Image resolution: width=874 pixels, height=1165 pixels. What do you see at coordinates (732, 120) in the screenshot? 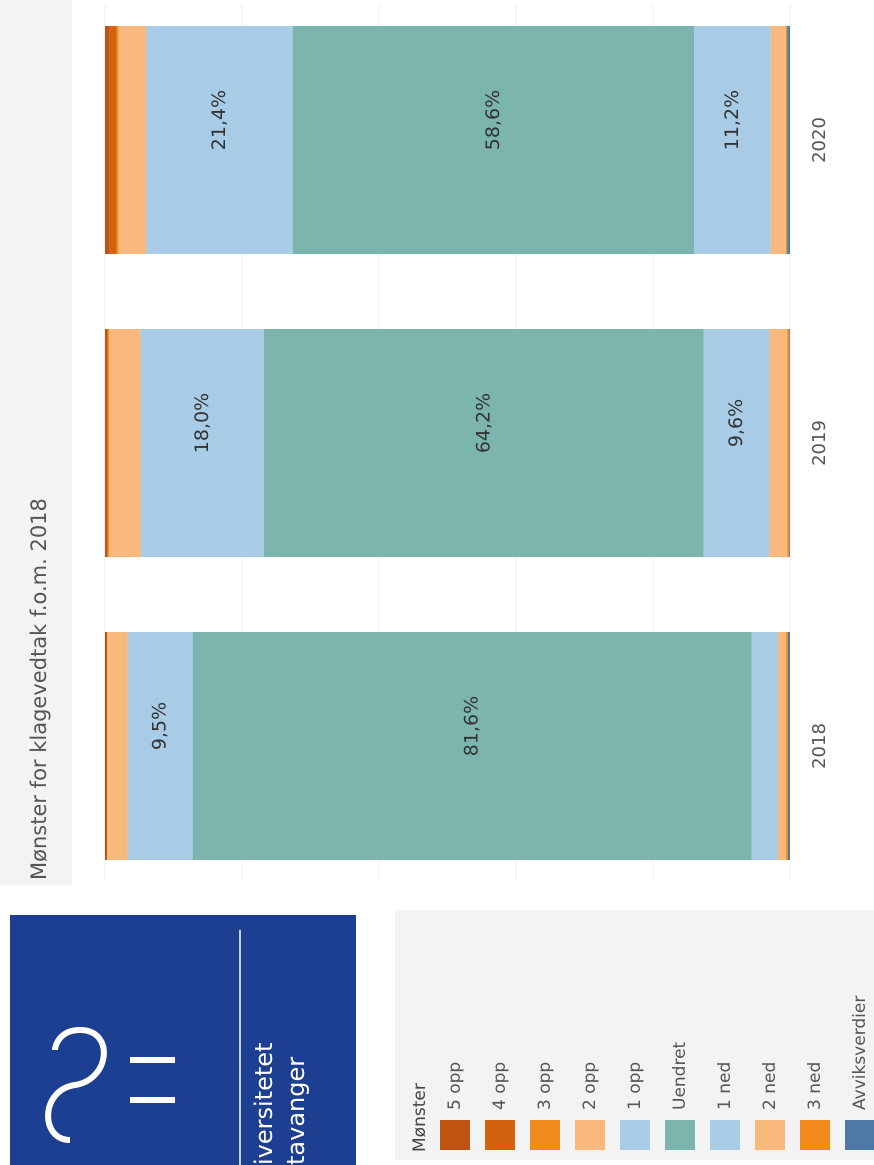
I see `data-label: 11,2%` at bounding box center [732, 120].